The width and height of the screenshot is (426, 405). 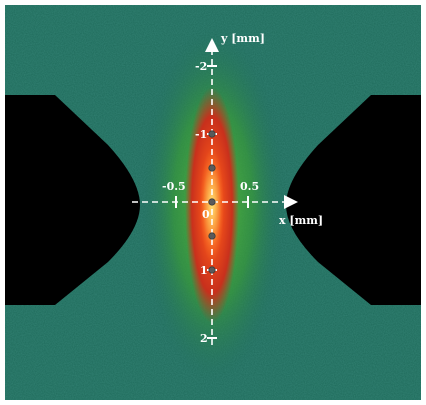 What do you see at coordinates (212, 45) in the screenshot?
I see `arrow-up-icon` at bounding box center [212, 45].